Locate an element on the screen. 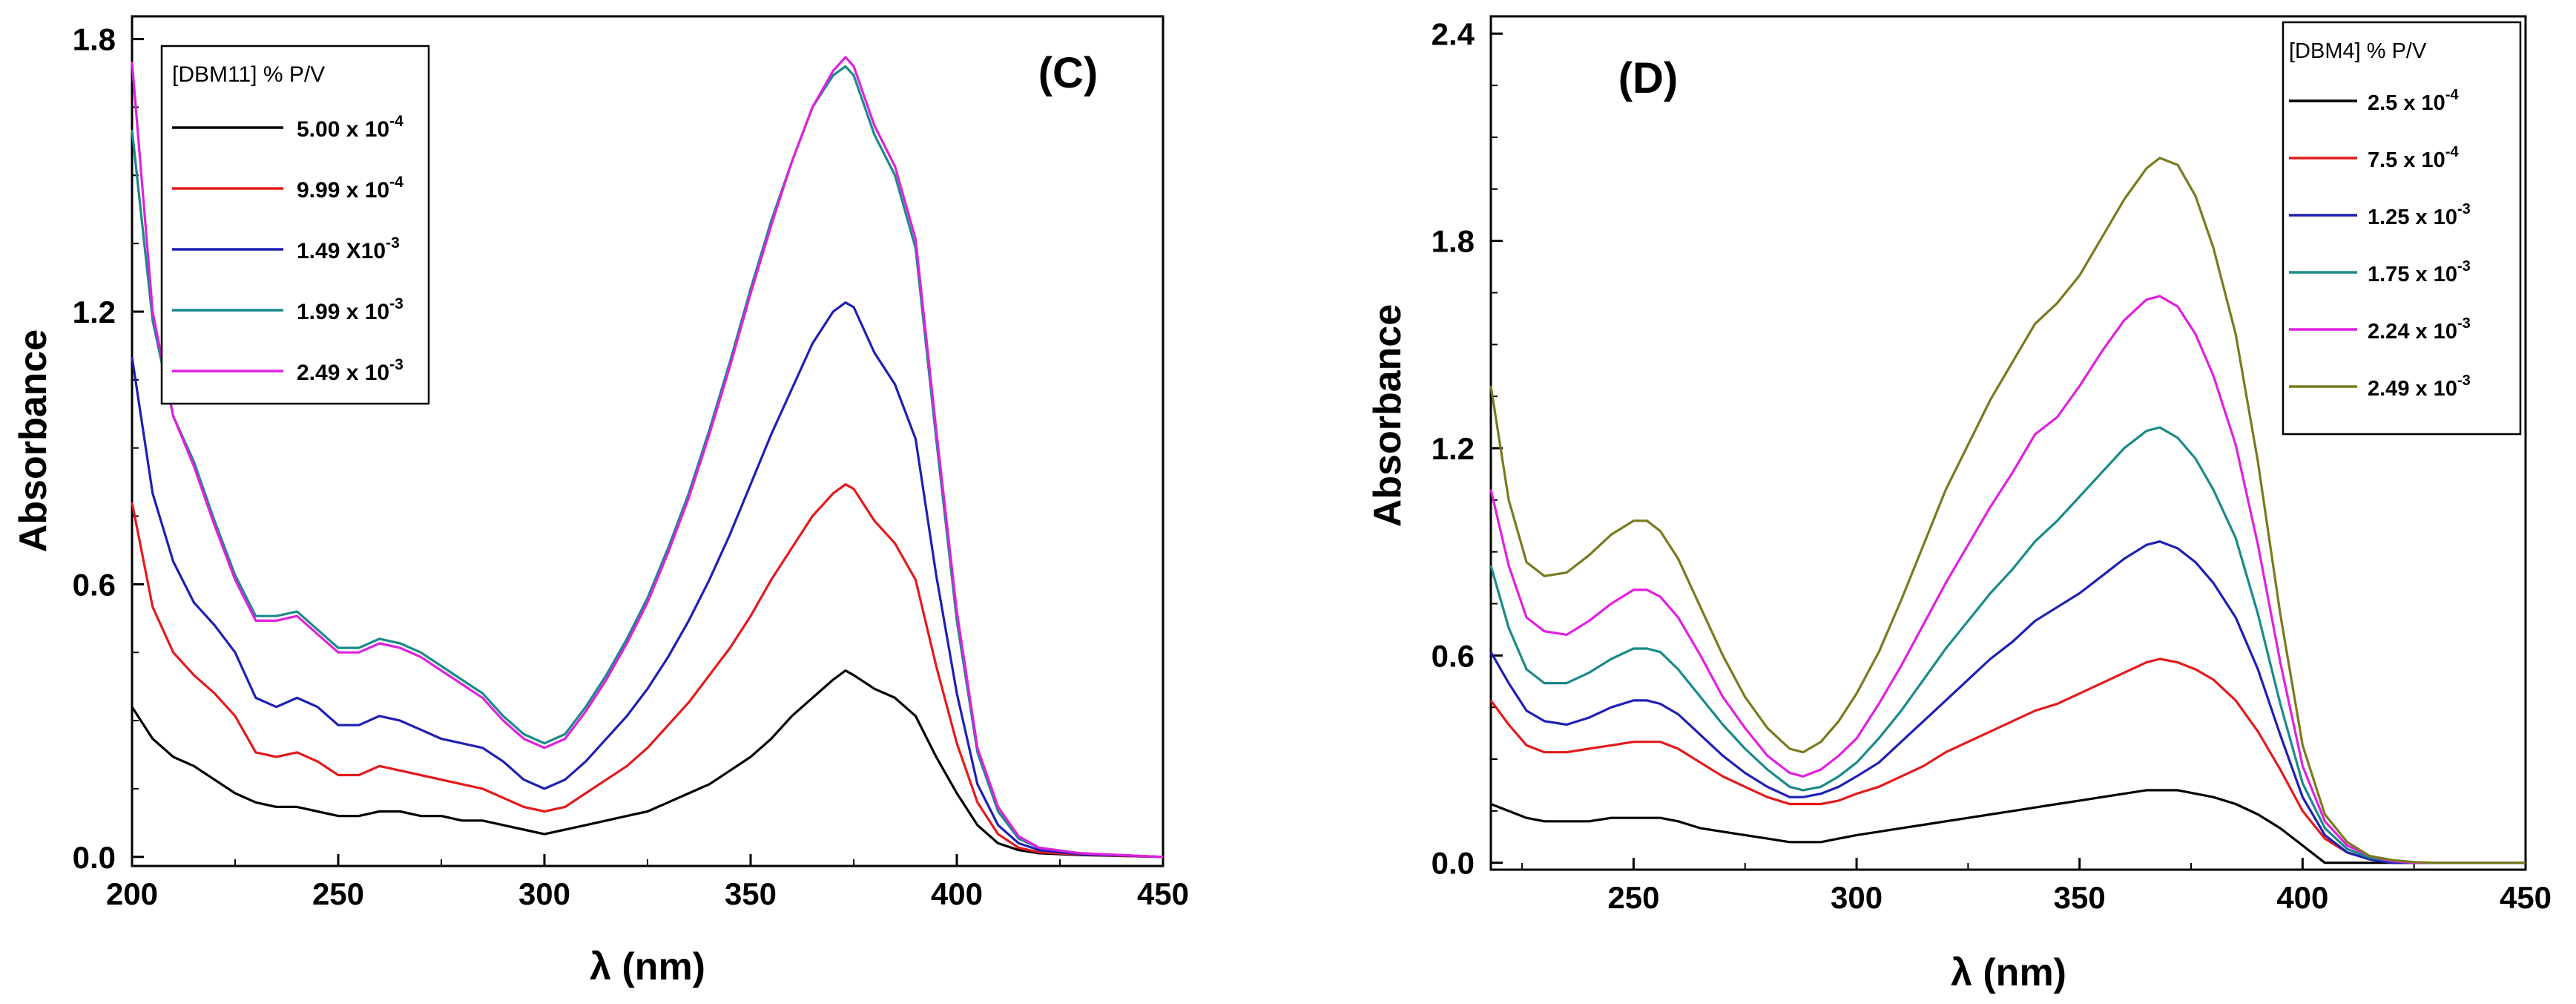  c-x-tick-label: 300 is located at coordinates (544, 893).